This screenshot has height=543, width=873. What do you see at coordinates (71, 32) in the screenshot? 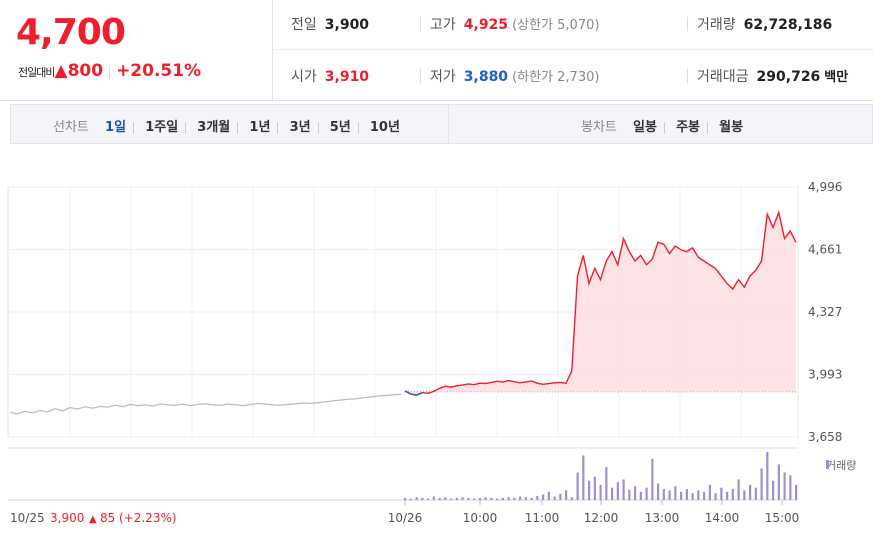
I see `current-price: 4,700` at bounding box center [71, 32].